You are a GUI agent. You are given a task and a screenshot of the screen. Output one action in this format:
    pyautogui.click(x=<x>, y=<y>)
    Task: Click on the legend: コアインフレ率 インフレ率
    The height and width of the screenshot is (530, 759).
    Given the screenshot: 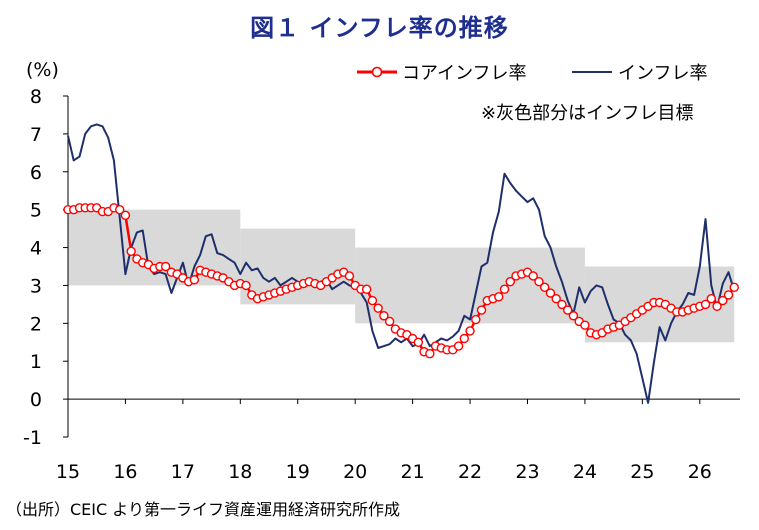 What is the action you would take?
    pyautogui.click(x=532, y=73)
    